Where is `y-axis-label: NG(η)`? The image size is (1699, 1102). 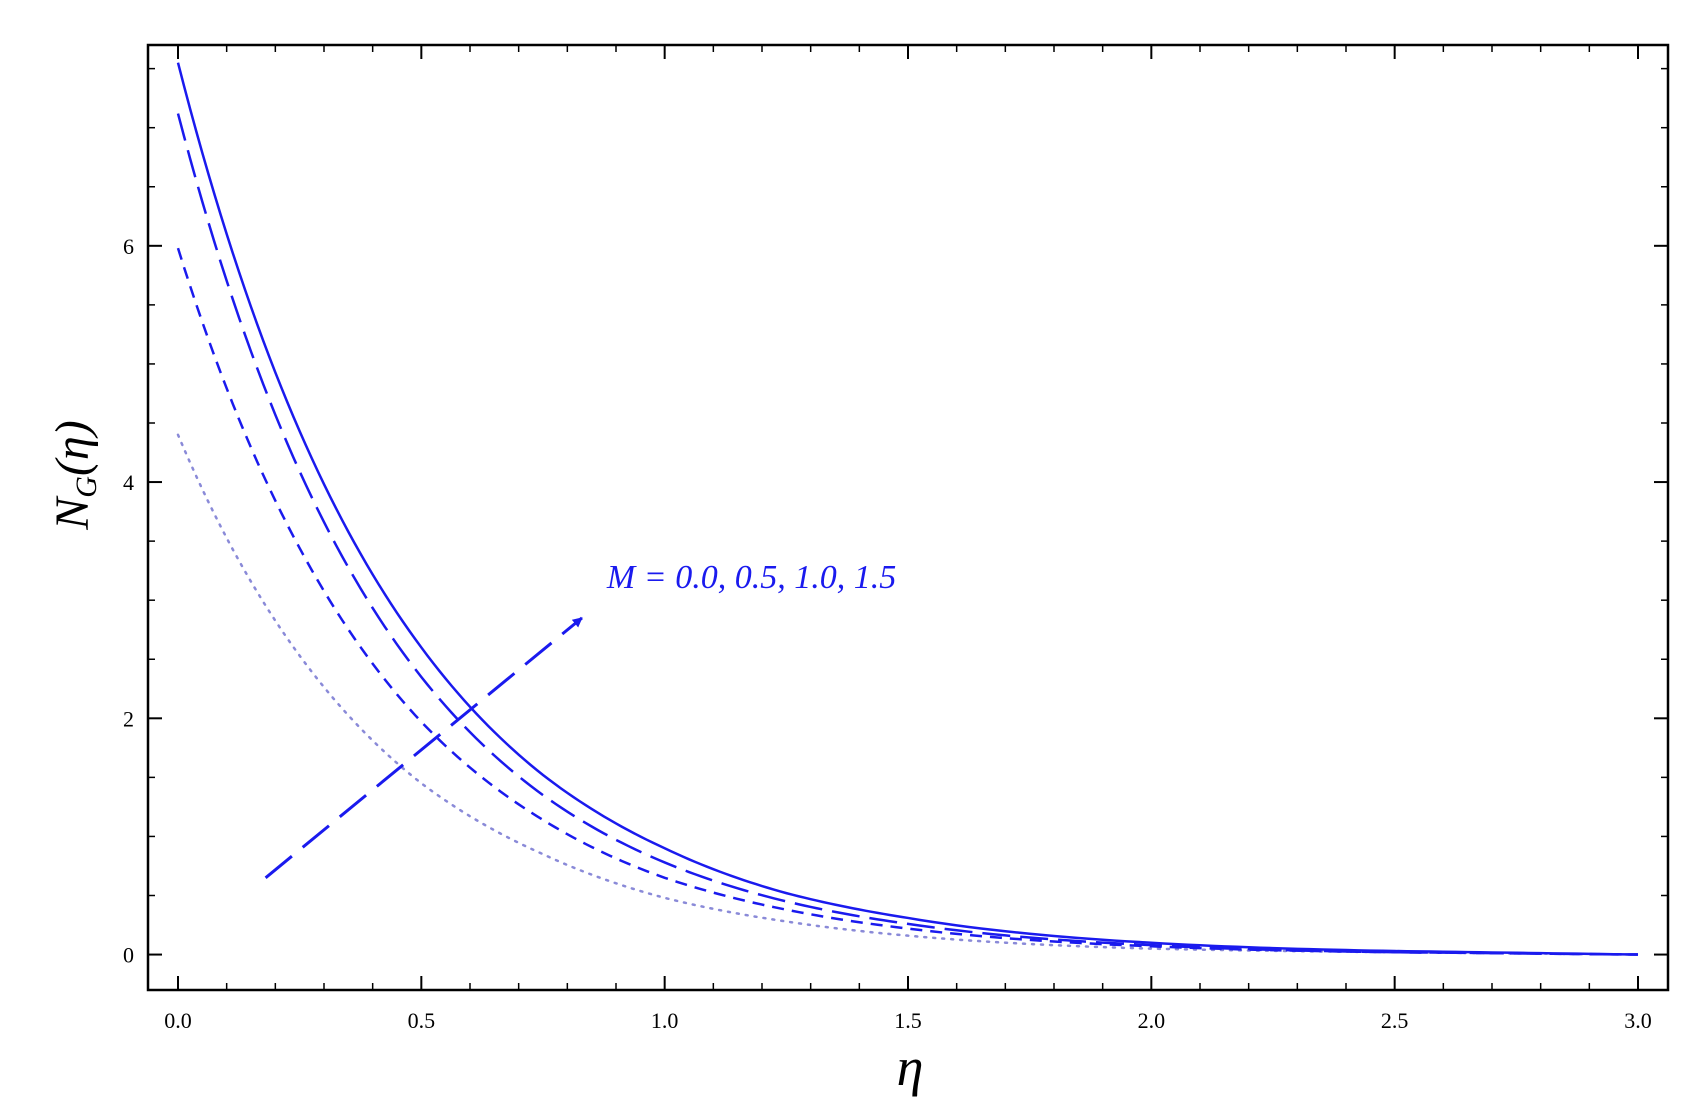 y-axis-label: NG(η) is located at coordinates (74, 475).